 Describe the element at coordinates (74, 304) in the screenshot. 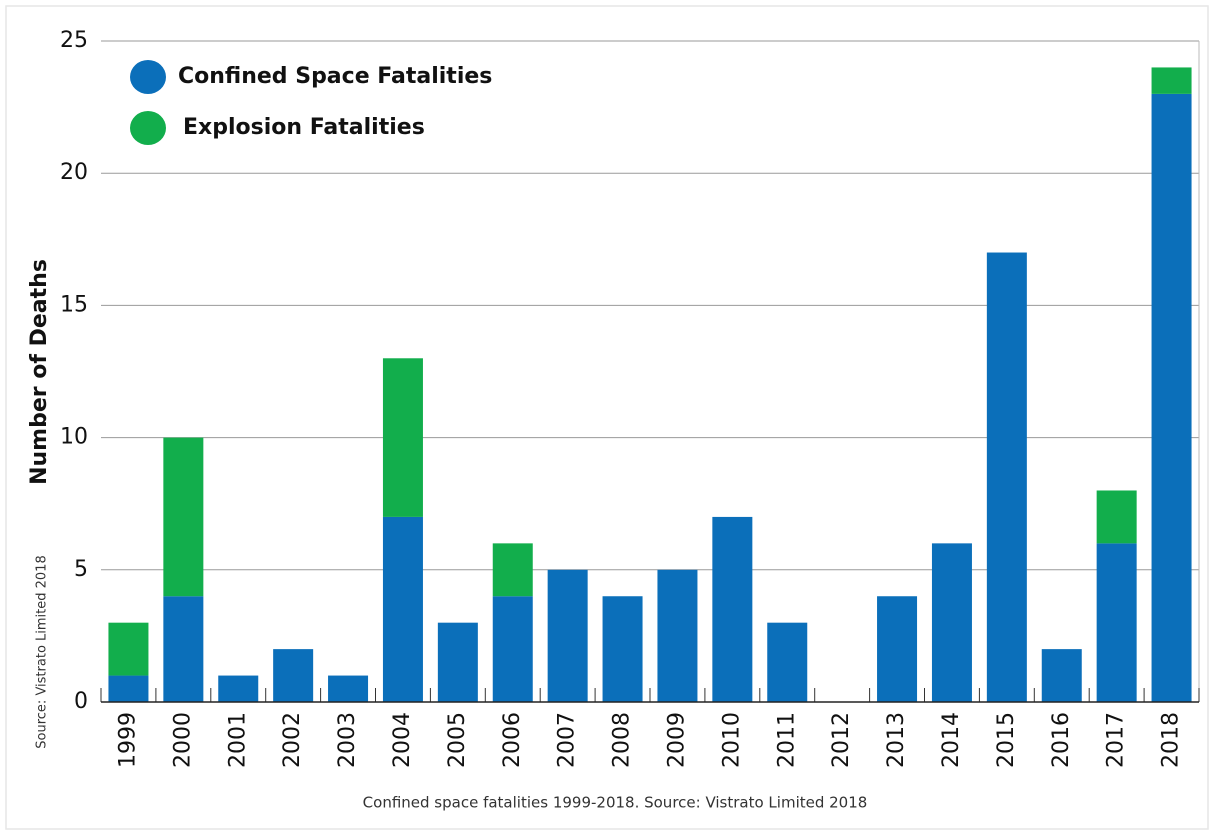

I see `y-tick-label: 15` at that location.